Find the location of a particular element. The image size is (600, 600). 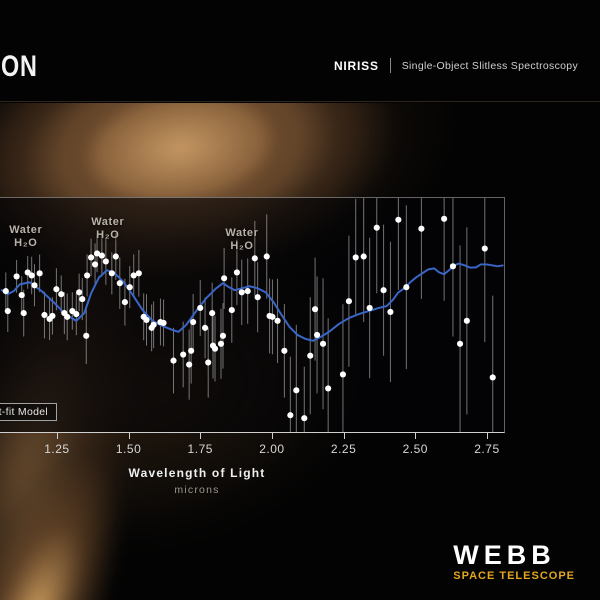

page-title: ON is located at coordinates (19, 66).